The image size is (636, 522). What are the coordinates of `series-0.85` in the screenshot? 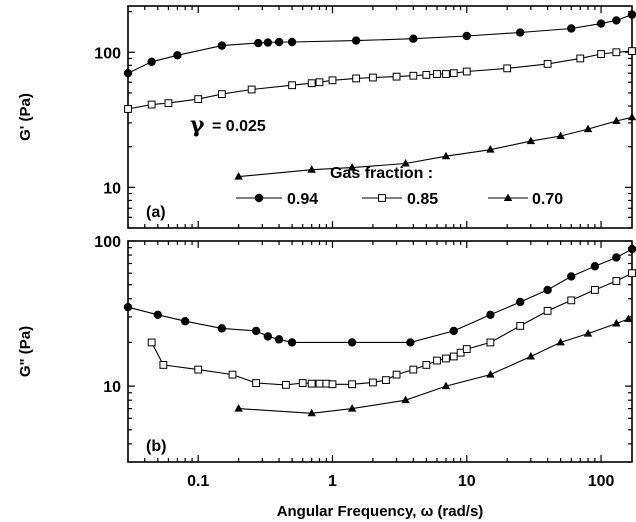 It's located at (380, 80).